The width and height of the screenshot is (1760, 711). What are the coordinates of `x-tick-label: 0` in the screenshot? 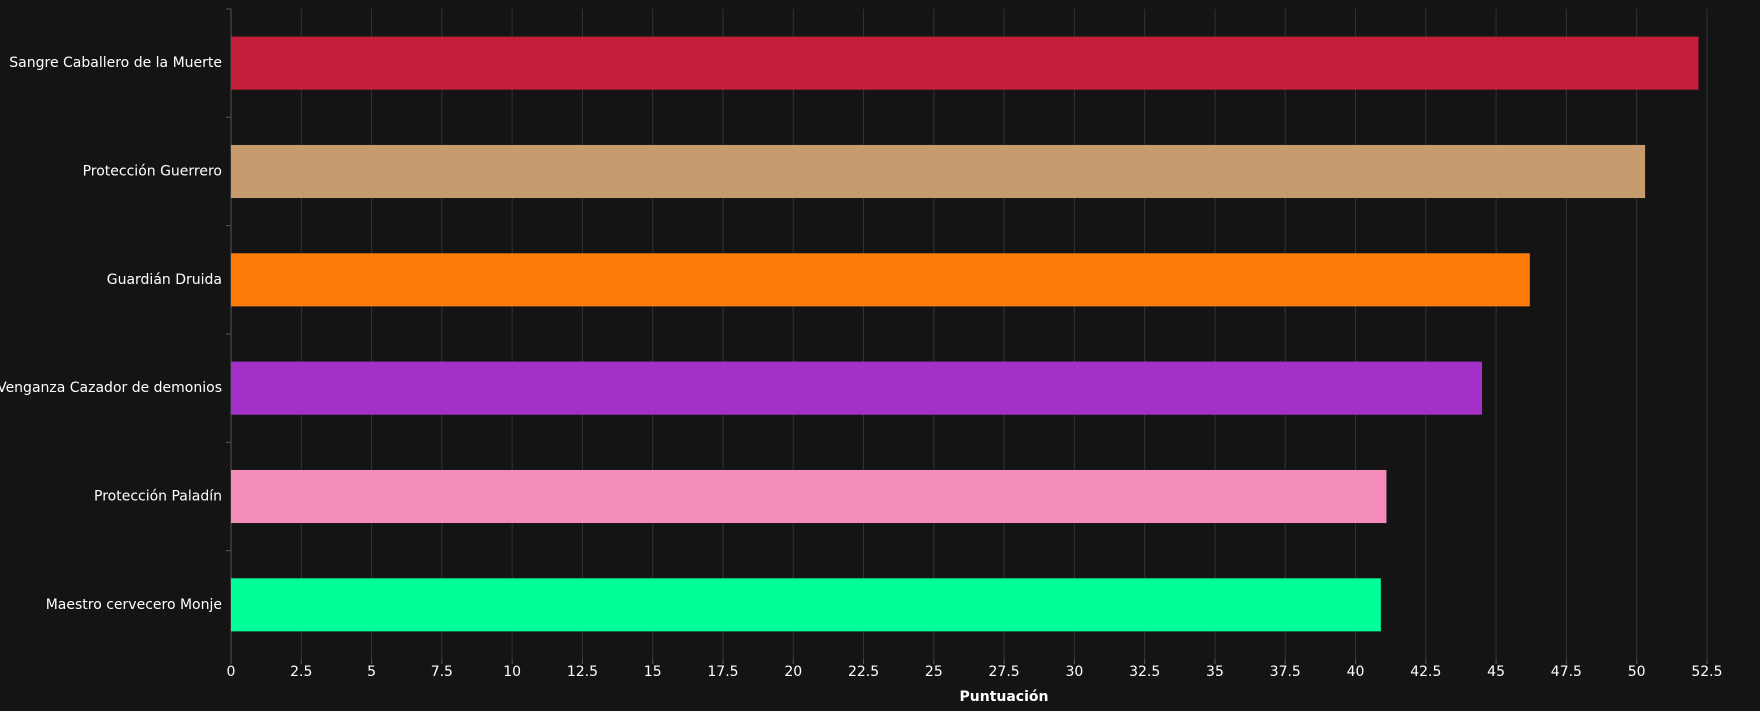 It's located at (231, 672).